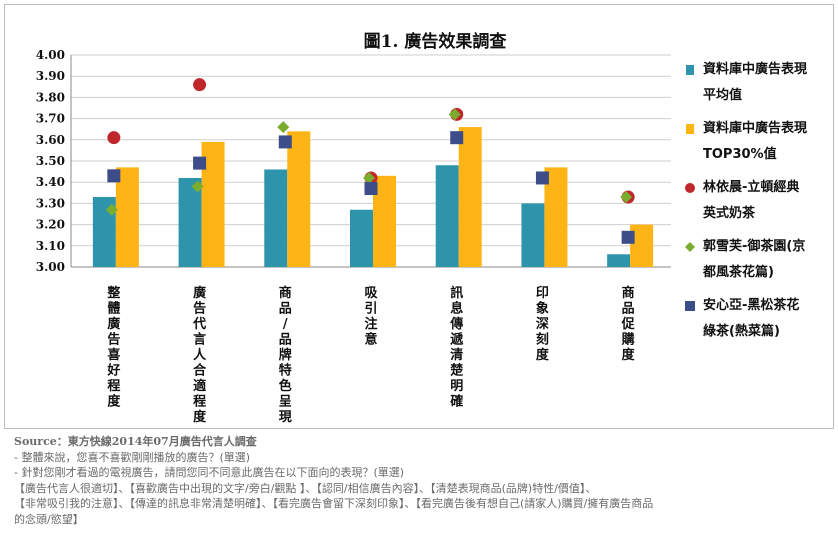 The image size is (838, 549). I want to click on source-note: Source：東方快線2014年07月廣告代言人調查, so click(135, 441).